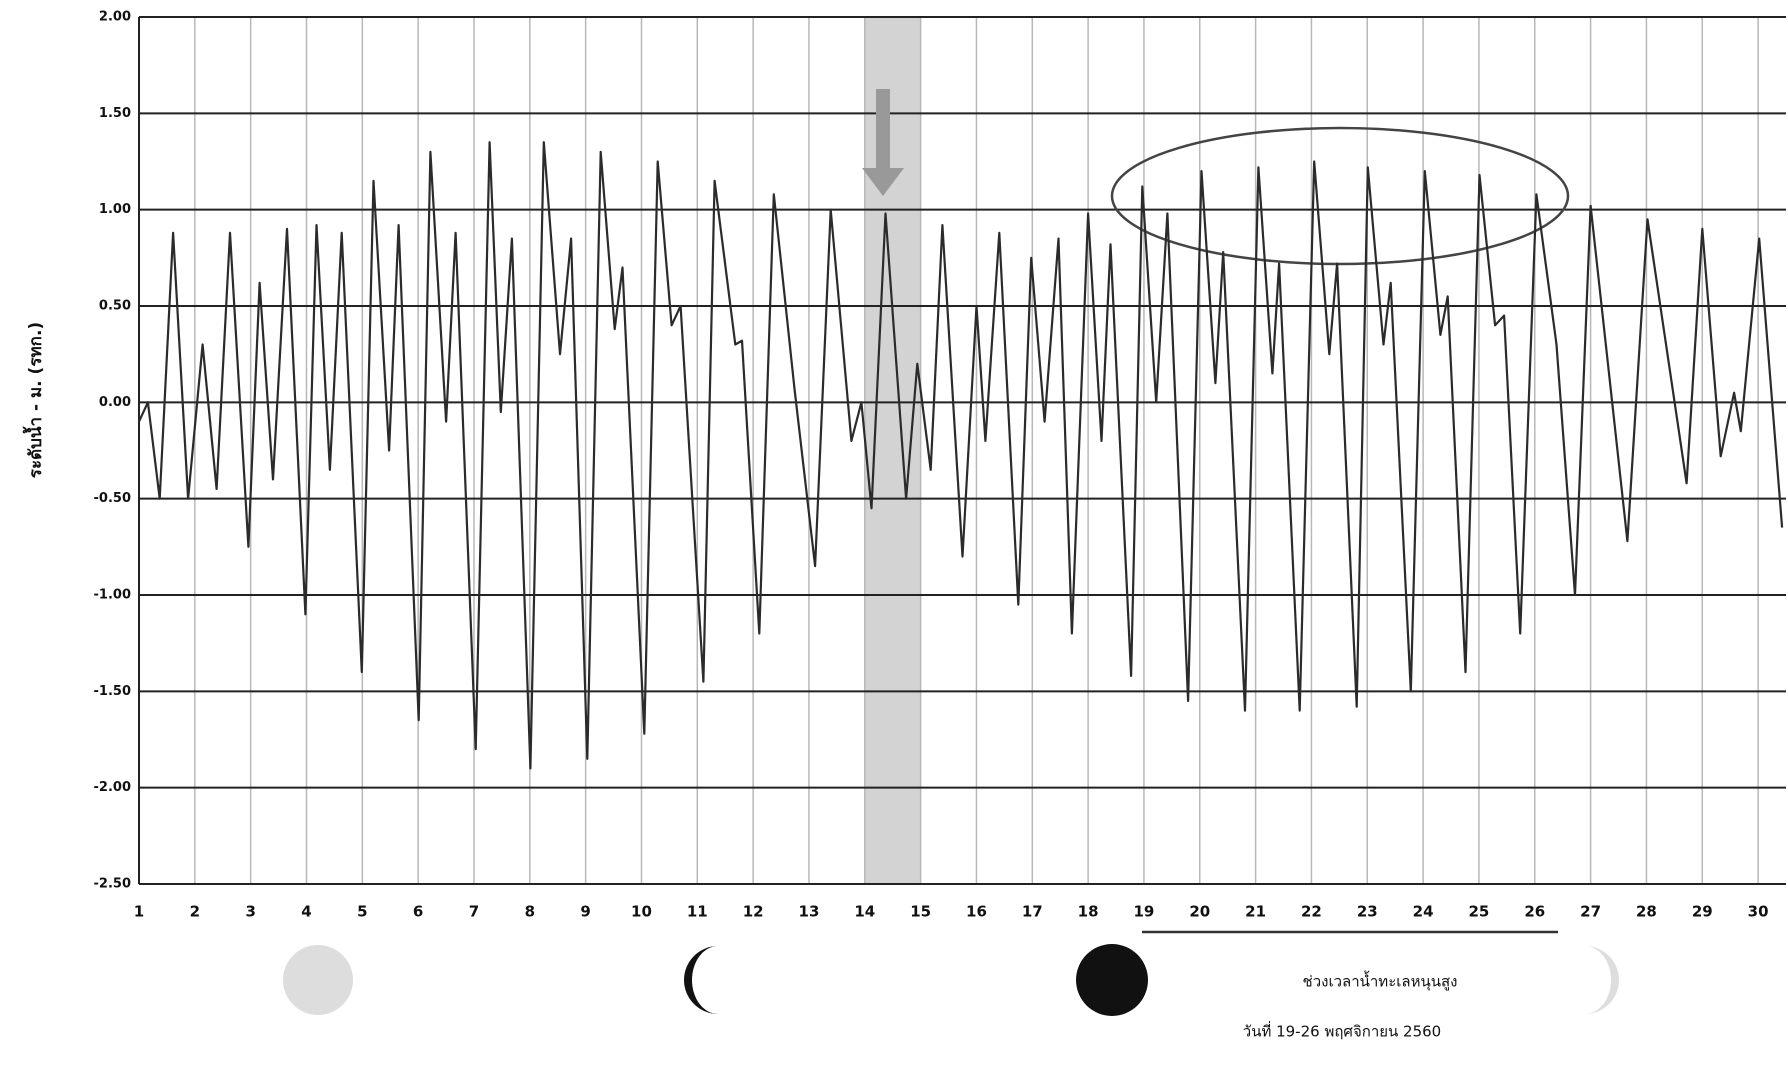  What do you see at coordinates (1340, 196) in the screenshot?
I see `highlight-ellipse` at bounding box center [1340, 196].